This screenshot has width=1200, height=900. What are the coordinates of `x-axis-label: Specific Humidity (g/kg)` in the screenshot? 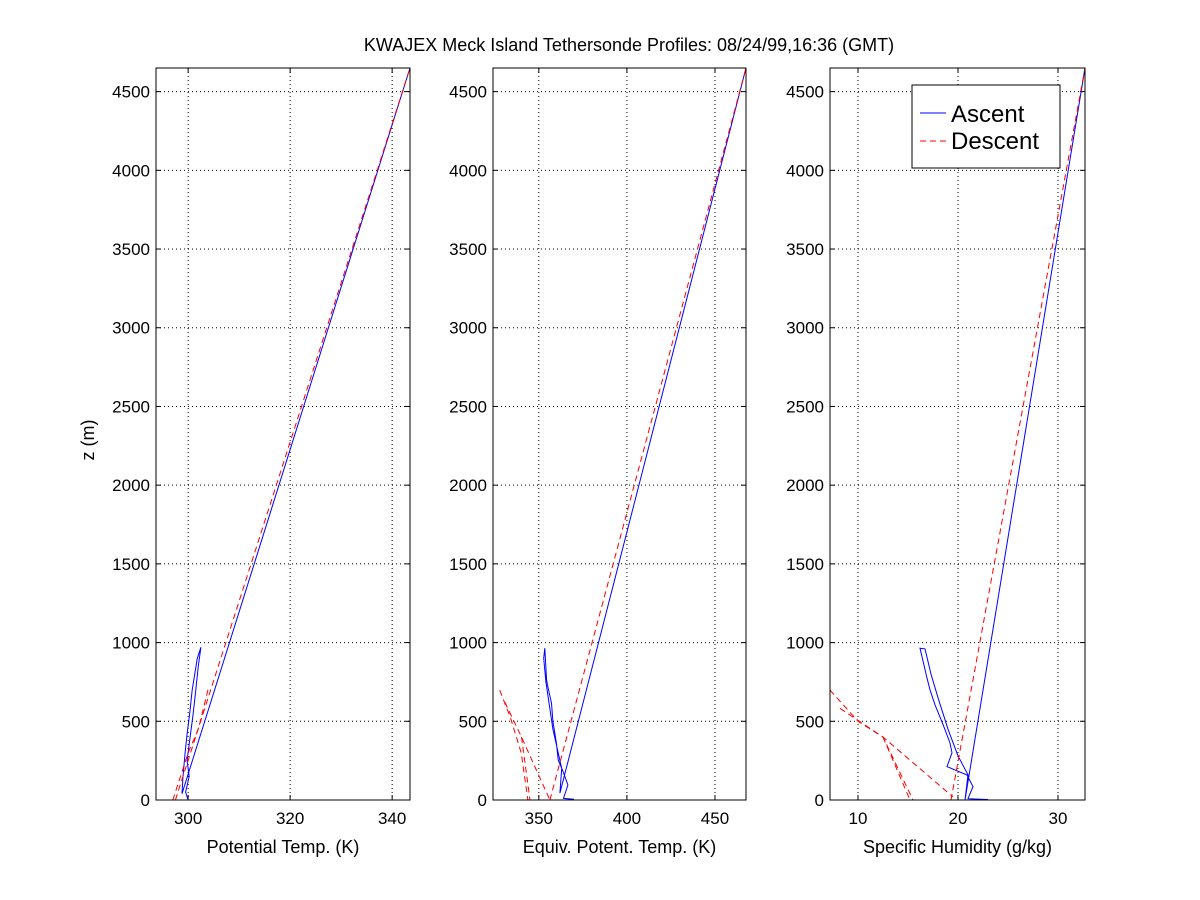 It's located at (957, 847).